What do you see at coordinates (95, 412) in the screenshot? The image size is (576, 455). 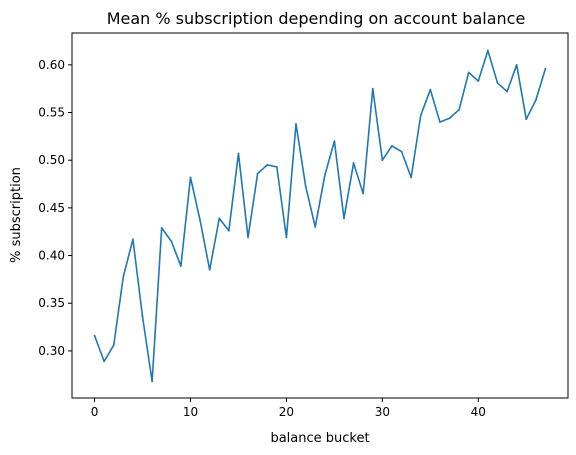 I see `x-tick-label: 0` at bounding box center [95, 412].